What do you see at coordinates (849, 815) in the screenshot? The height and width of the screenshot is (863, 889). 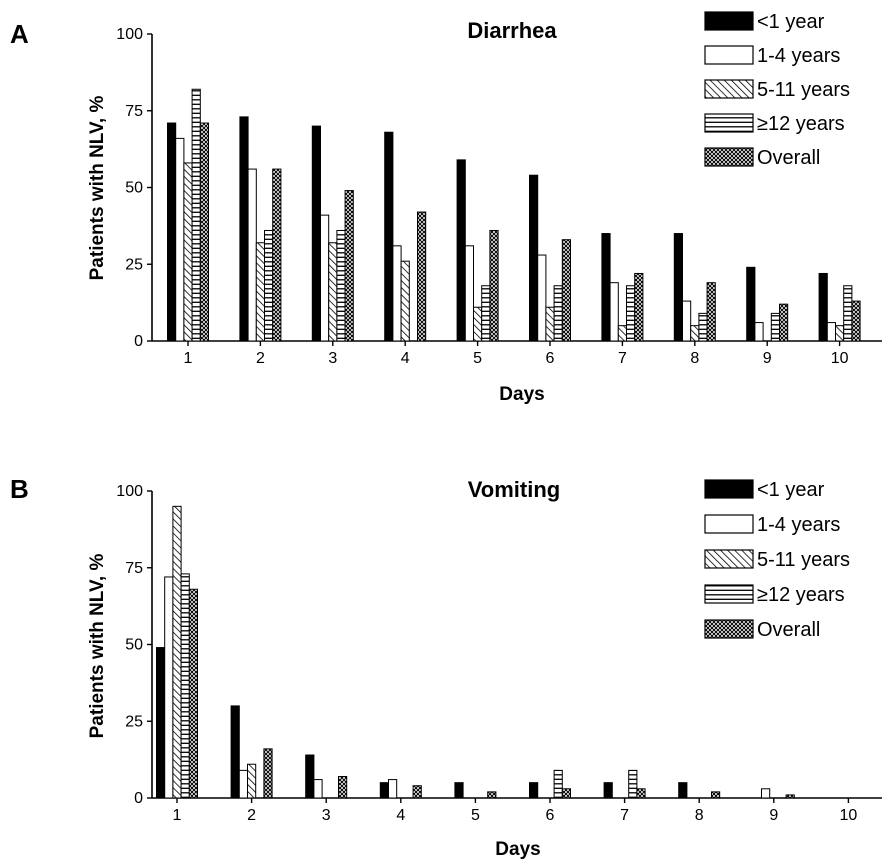 I see `x-tick-label: 10` at bounding box center [849, 815].